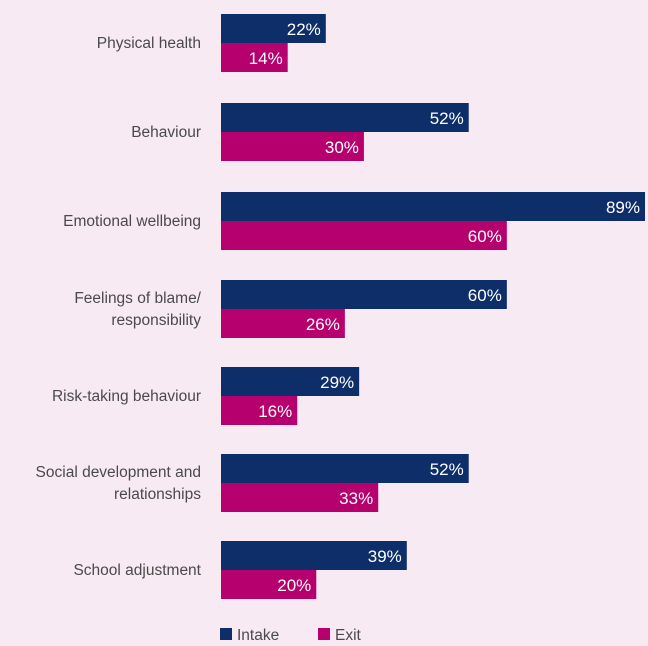 This screenshot has height=646, width=648. What do you see at coordinates (348, 635) in the screenshot?
I see `legend-label-exit: Exit` at bounding box center [348, 635].